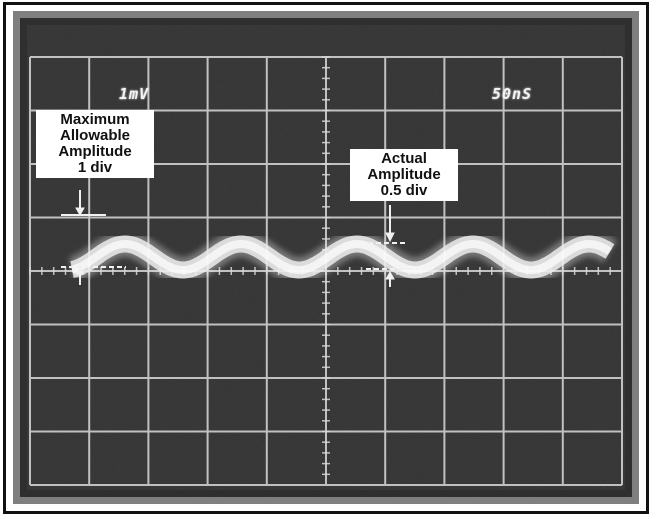  Describe the element at coordinates (343, 257) in the screenshot. I see `waveform-trace` at that location.